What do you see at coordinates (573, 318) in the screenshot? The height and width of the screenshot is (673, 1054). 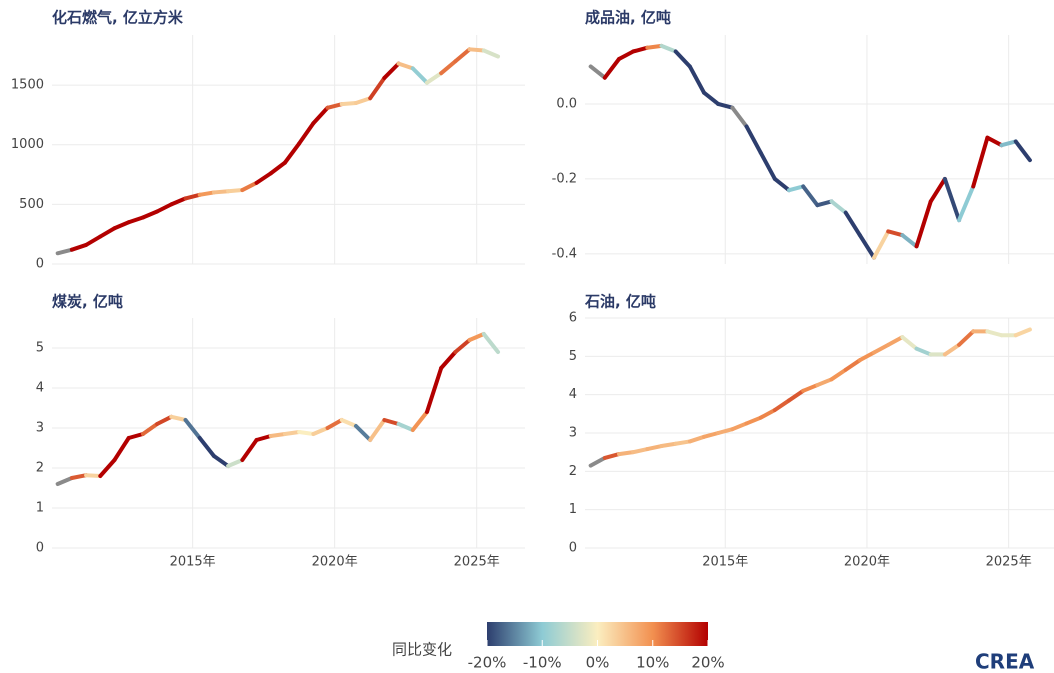 I see `y-tick-label: 6` at bounding box center [573, 318].